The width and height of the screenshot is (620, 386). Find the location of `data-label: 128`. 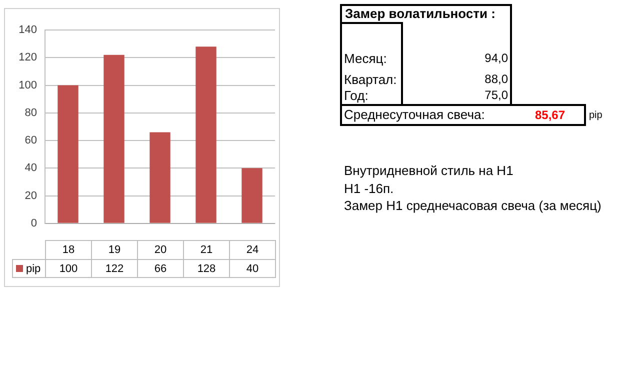

data-label: 128 is located at coordinates (206, 268).